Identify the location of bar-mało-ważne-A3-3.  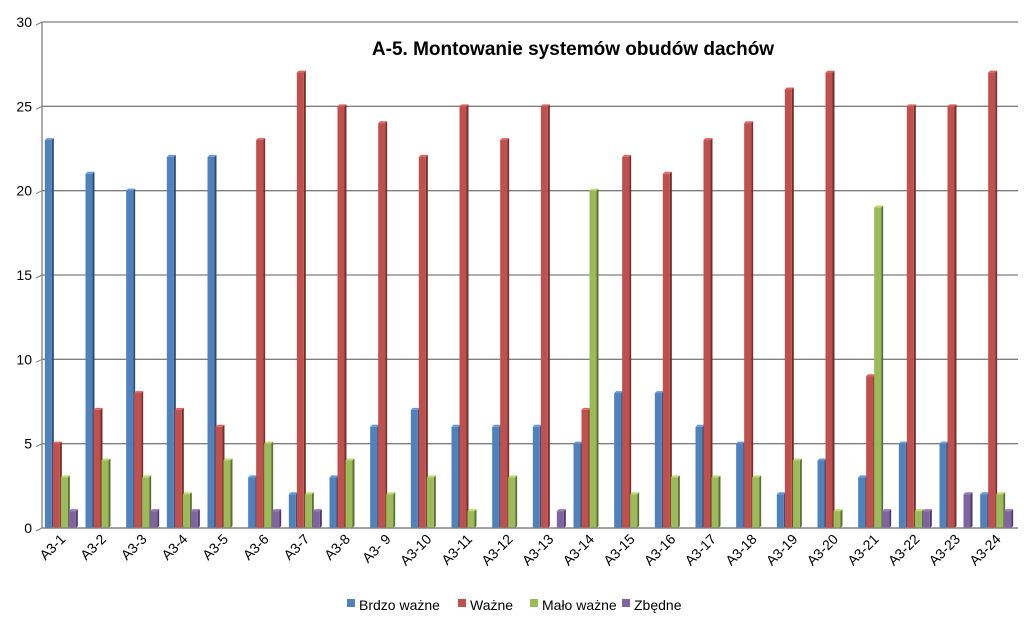
(147, 501).